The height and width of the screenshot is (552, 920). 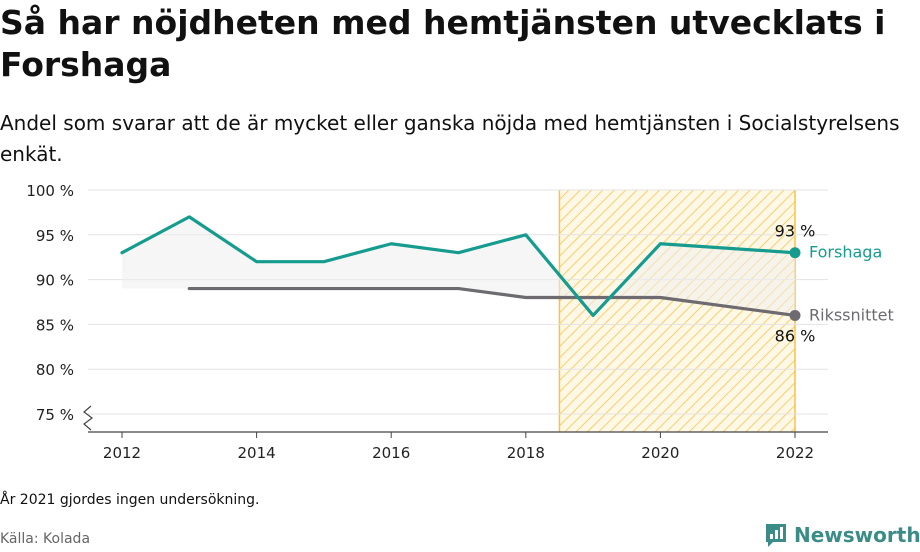 I want to click on series-label-rikssnittet: Rikssnittet, so click(x=851, y=314).